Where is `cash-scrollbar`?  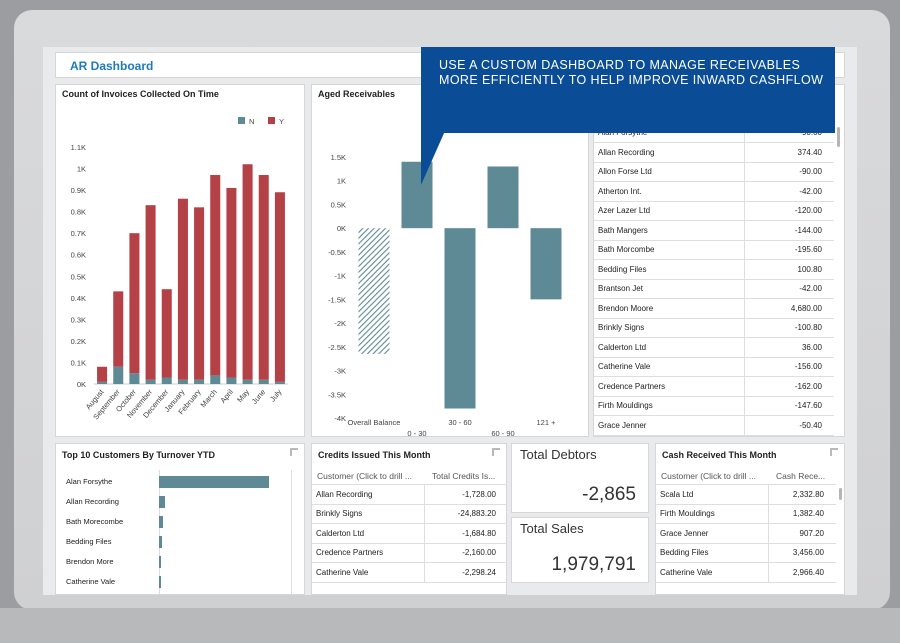
cash-scrollbar is located at coordinates (840, 494).